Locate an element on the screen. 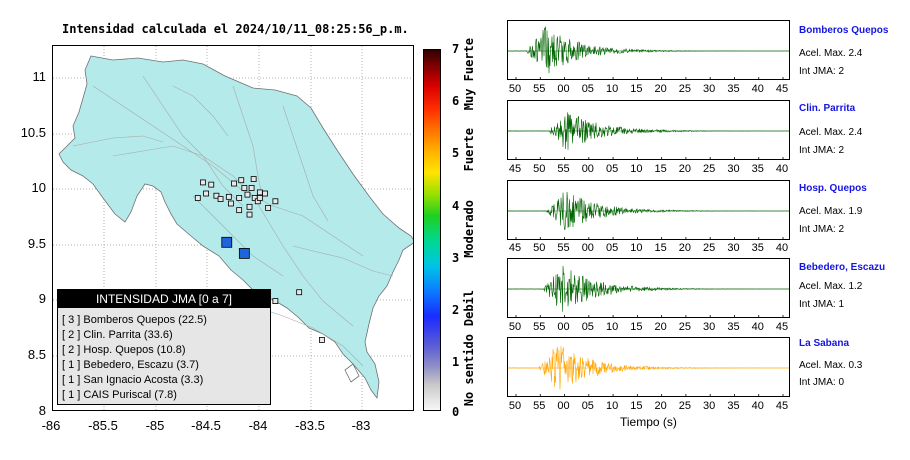 The width and height of the screenshot is (910, 460). seismogram-xlabel: Tiempo (s) is located at coordinates (648, 422).